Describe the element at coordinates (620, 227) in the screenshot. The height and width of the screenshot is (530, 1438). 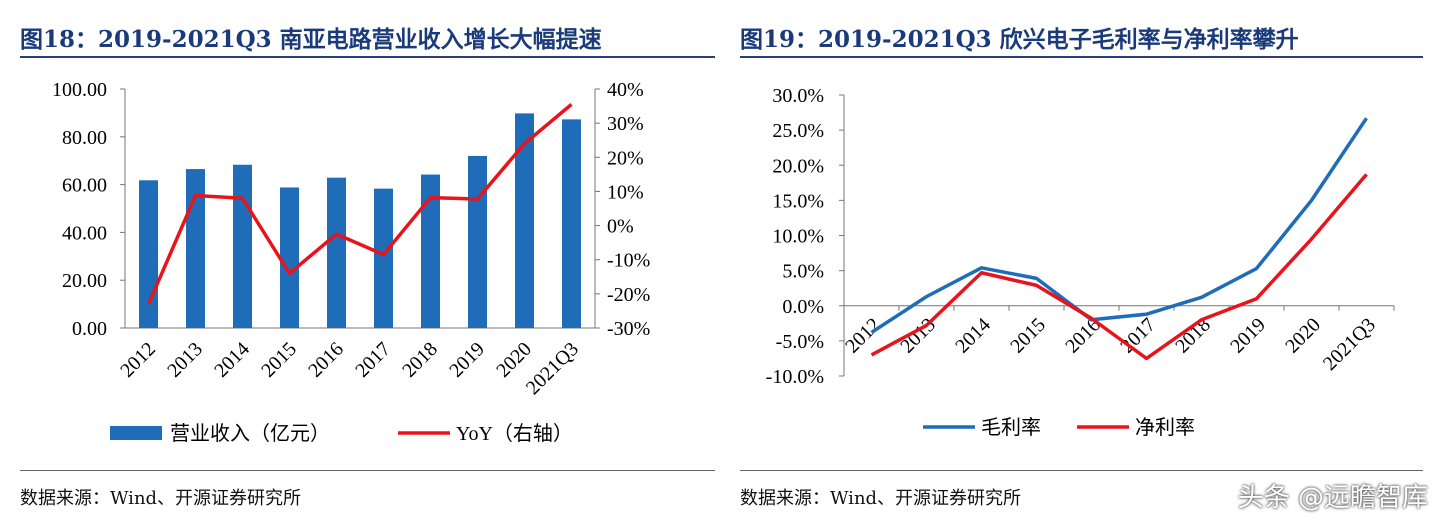
I see `right-y-tick-label: 0%` at that location.